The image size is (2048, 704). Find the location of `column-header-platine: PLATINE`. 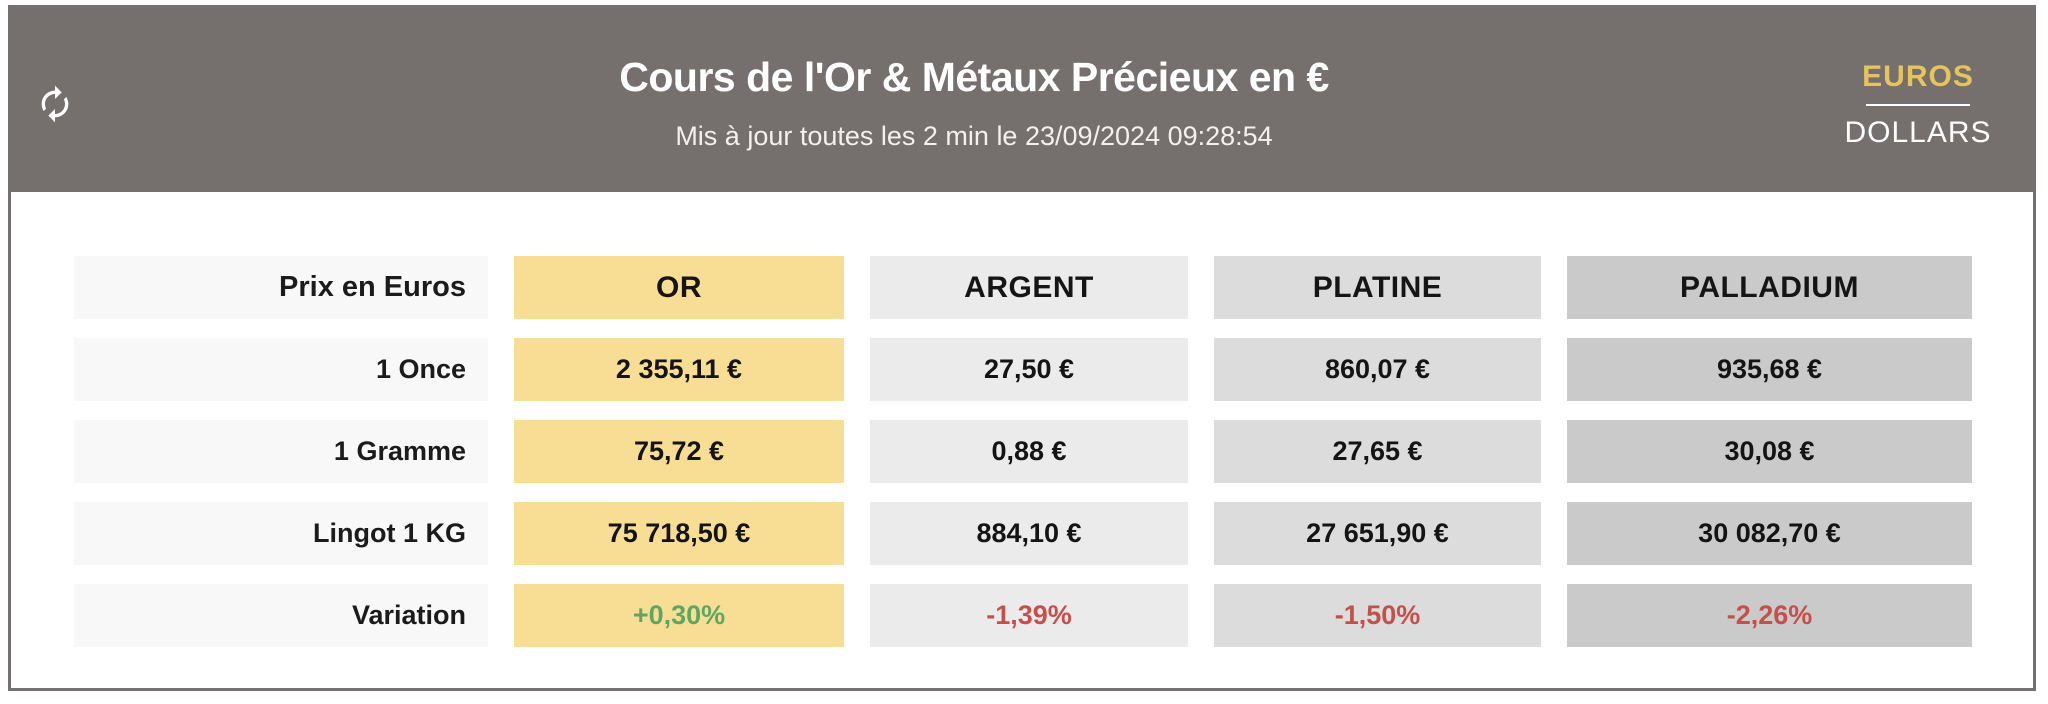

column-header-platine: PLATINE is located at coordinates (1377, 287).